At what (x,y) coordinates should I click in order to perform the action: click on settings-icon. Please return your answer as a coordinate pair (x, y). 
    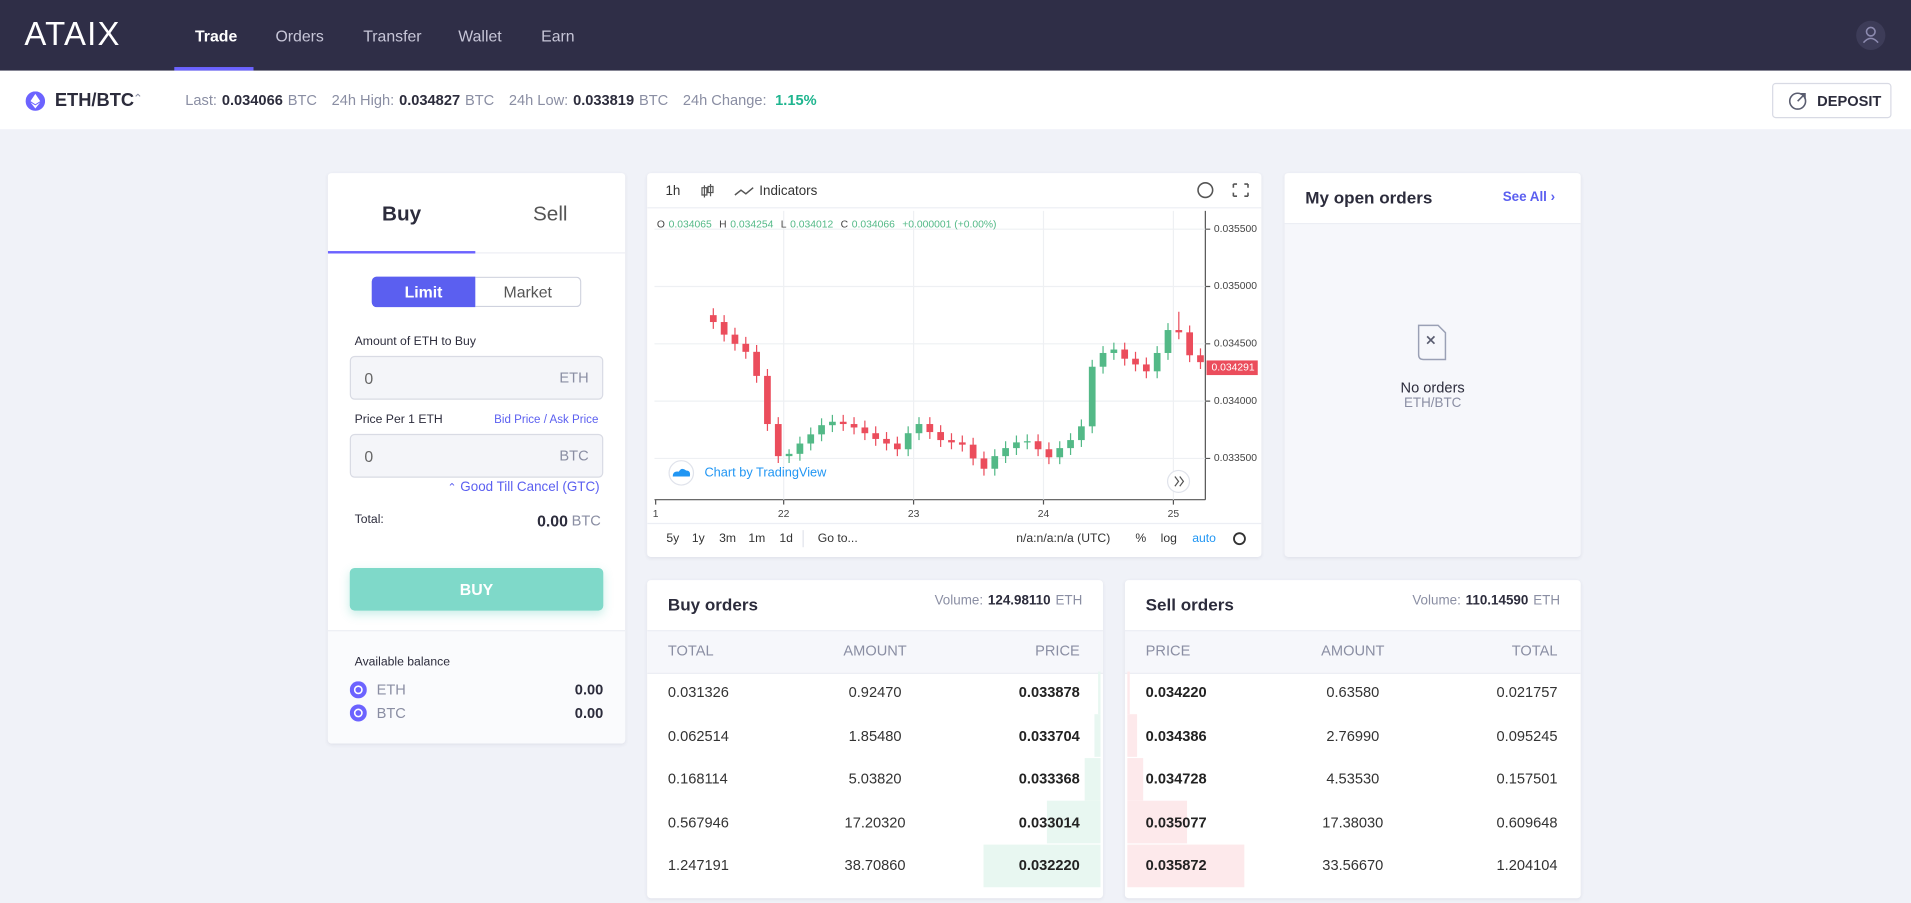
    Looking at the image, I should click on (1205, 190).